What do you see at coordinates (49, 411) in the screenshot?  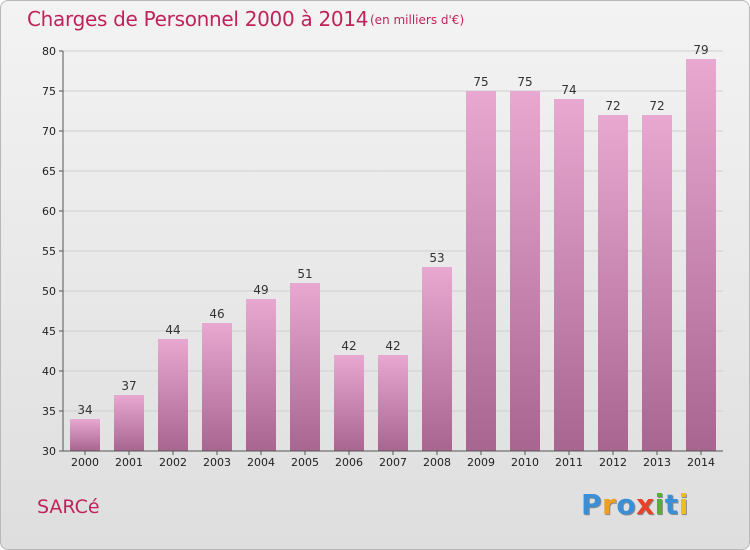 I see `y-tick-label: 35` at bounding box center [49, 411].